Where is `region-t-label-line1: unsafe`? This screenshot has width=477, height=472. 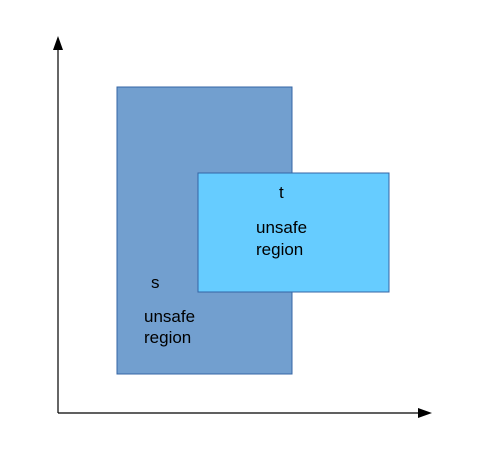
region-t-label-line1: unsafe is located at coordinates (281, 227).